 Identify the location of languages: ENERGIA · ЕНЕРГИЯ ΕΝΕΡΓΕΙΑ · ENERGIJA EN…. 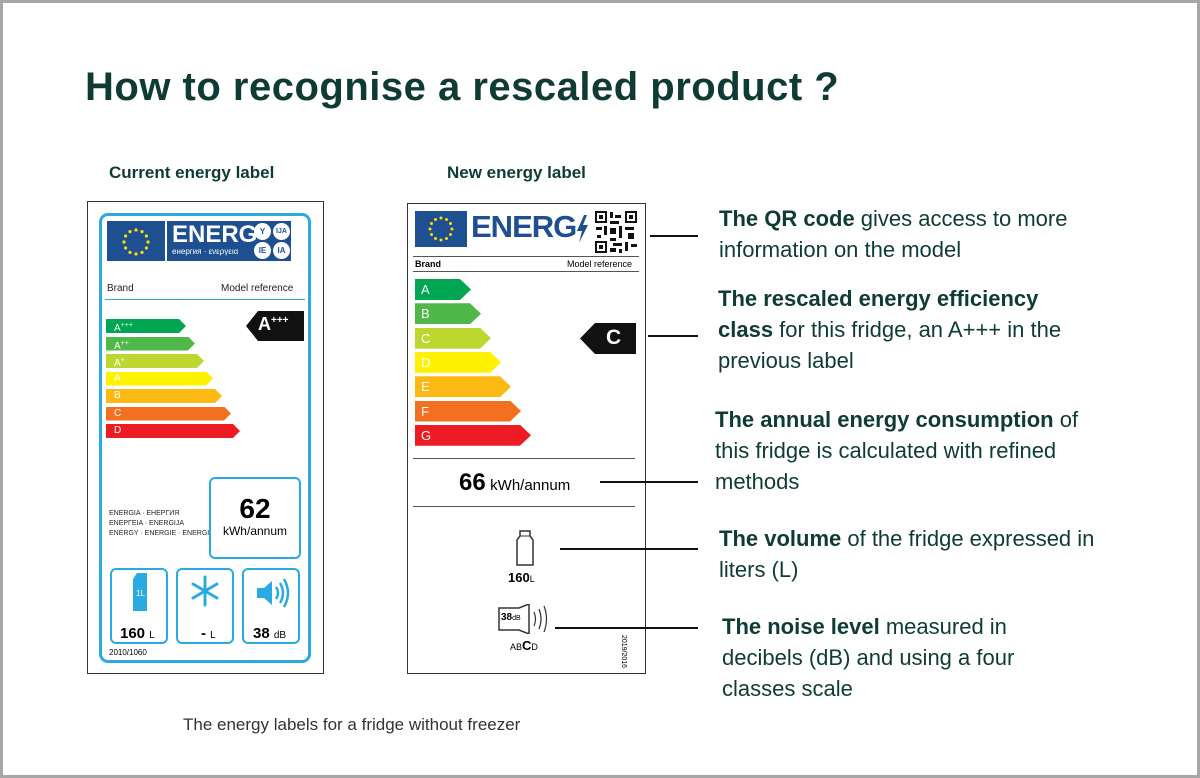
(159, 524).